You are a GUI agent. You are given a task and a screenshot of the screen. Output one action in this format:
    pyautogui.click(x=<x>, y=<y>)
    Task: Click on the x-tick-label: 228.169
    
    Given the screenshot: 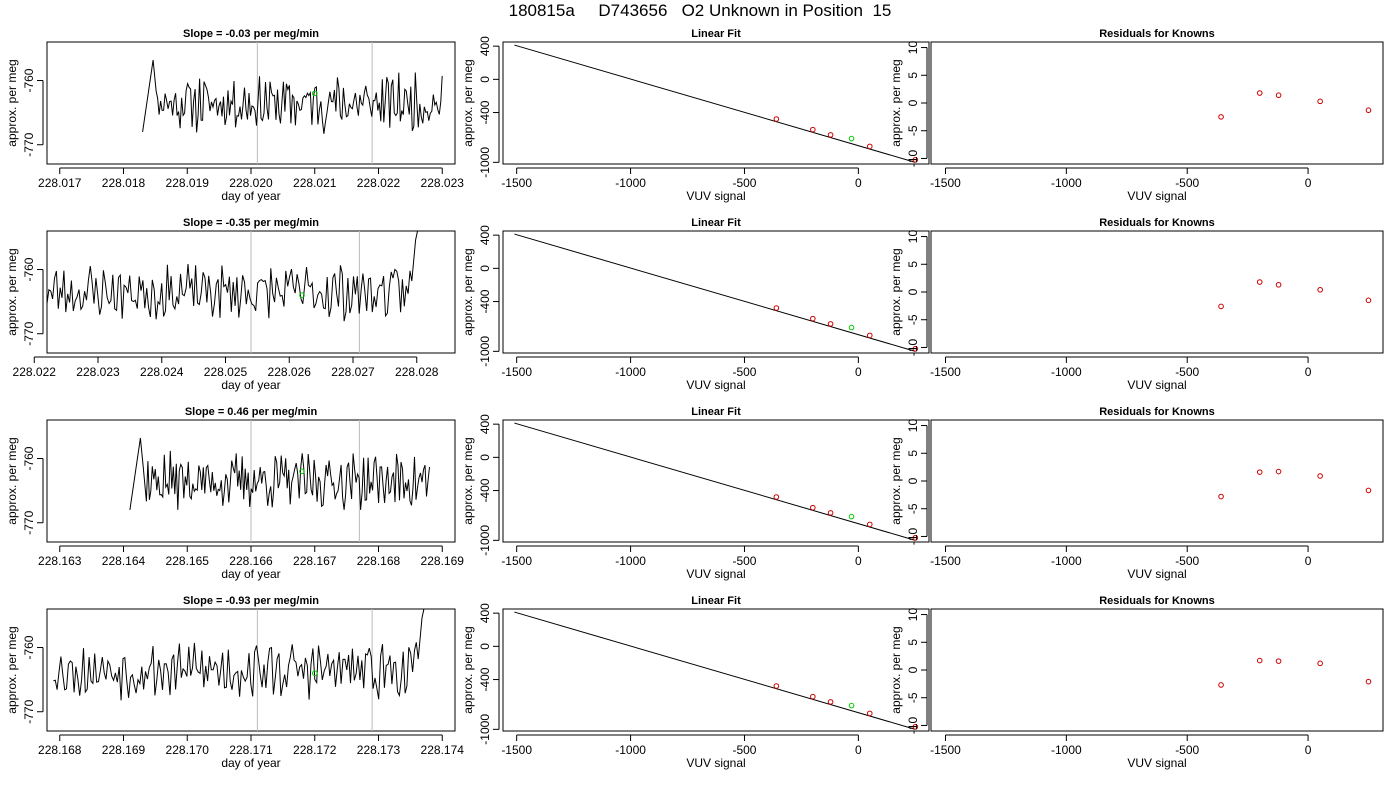 What is the action you would take?
    pyautogui.click(x=443, y=561)
    